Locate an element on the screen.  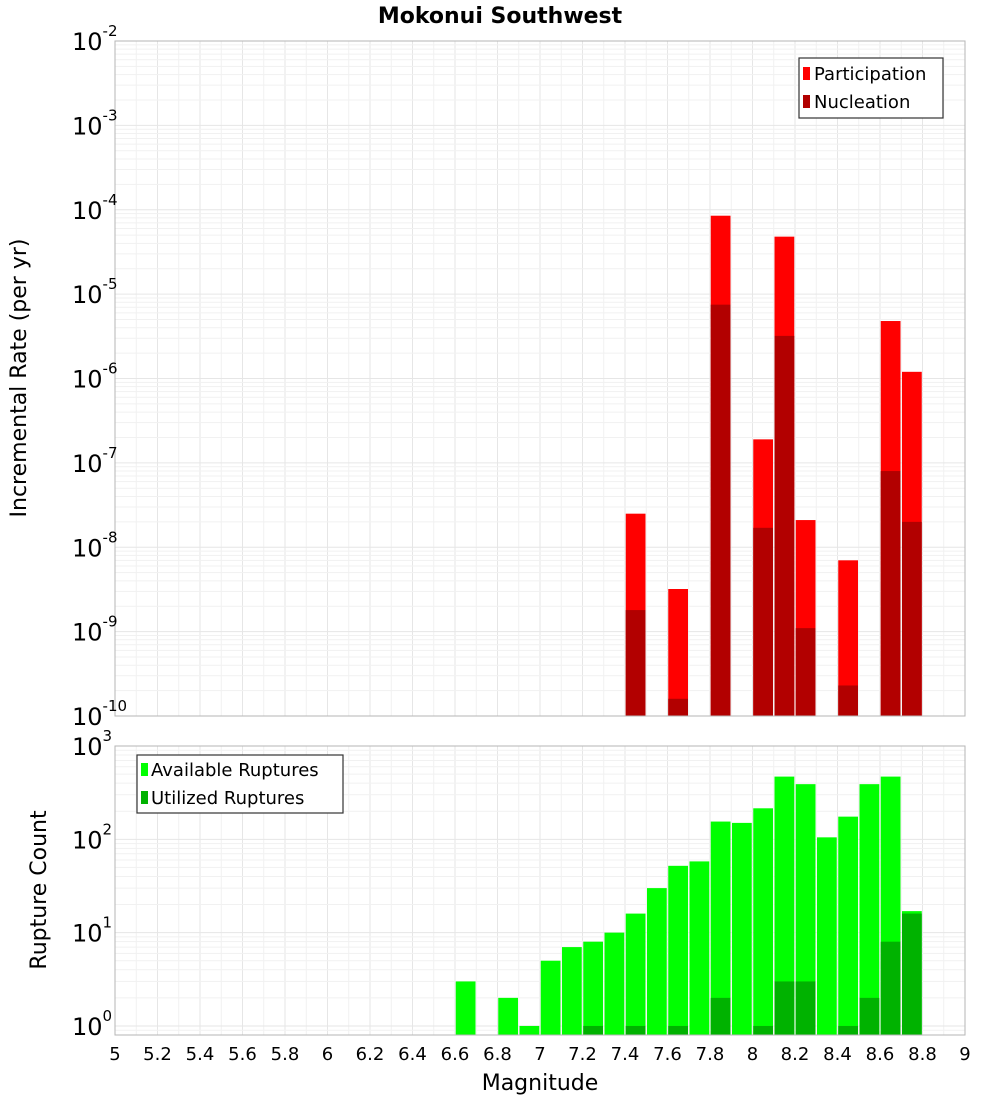
x-tick-label: 5 is located at coordinates (114, 1054).